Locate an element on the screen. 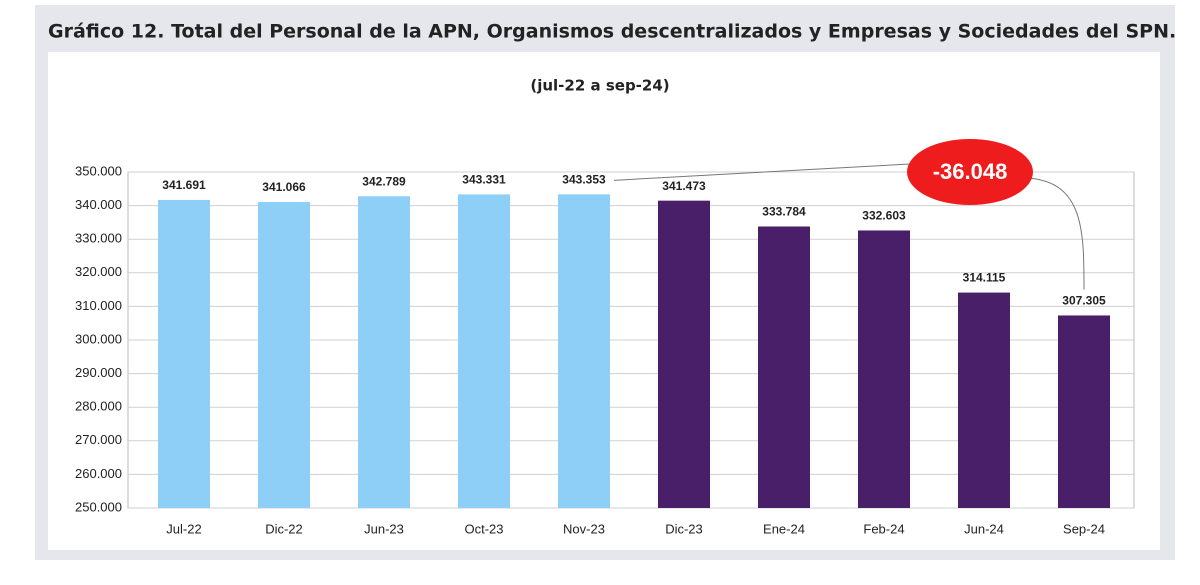  x-tick-label: Dic-22 is located at coordinates (284, 528).